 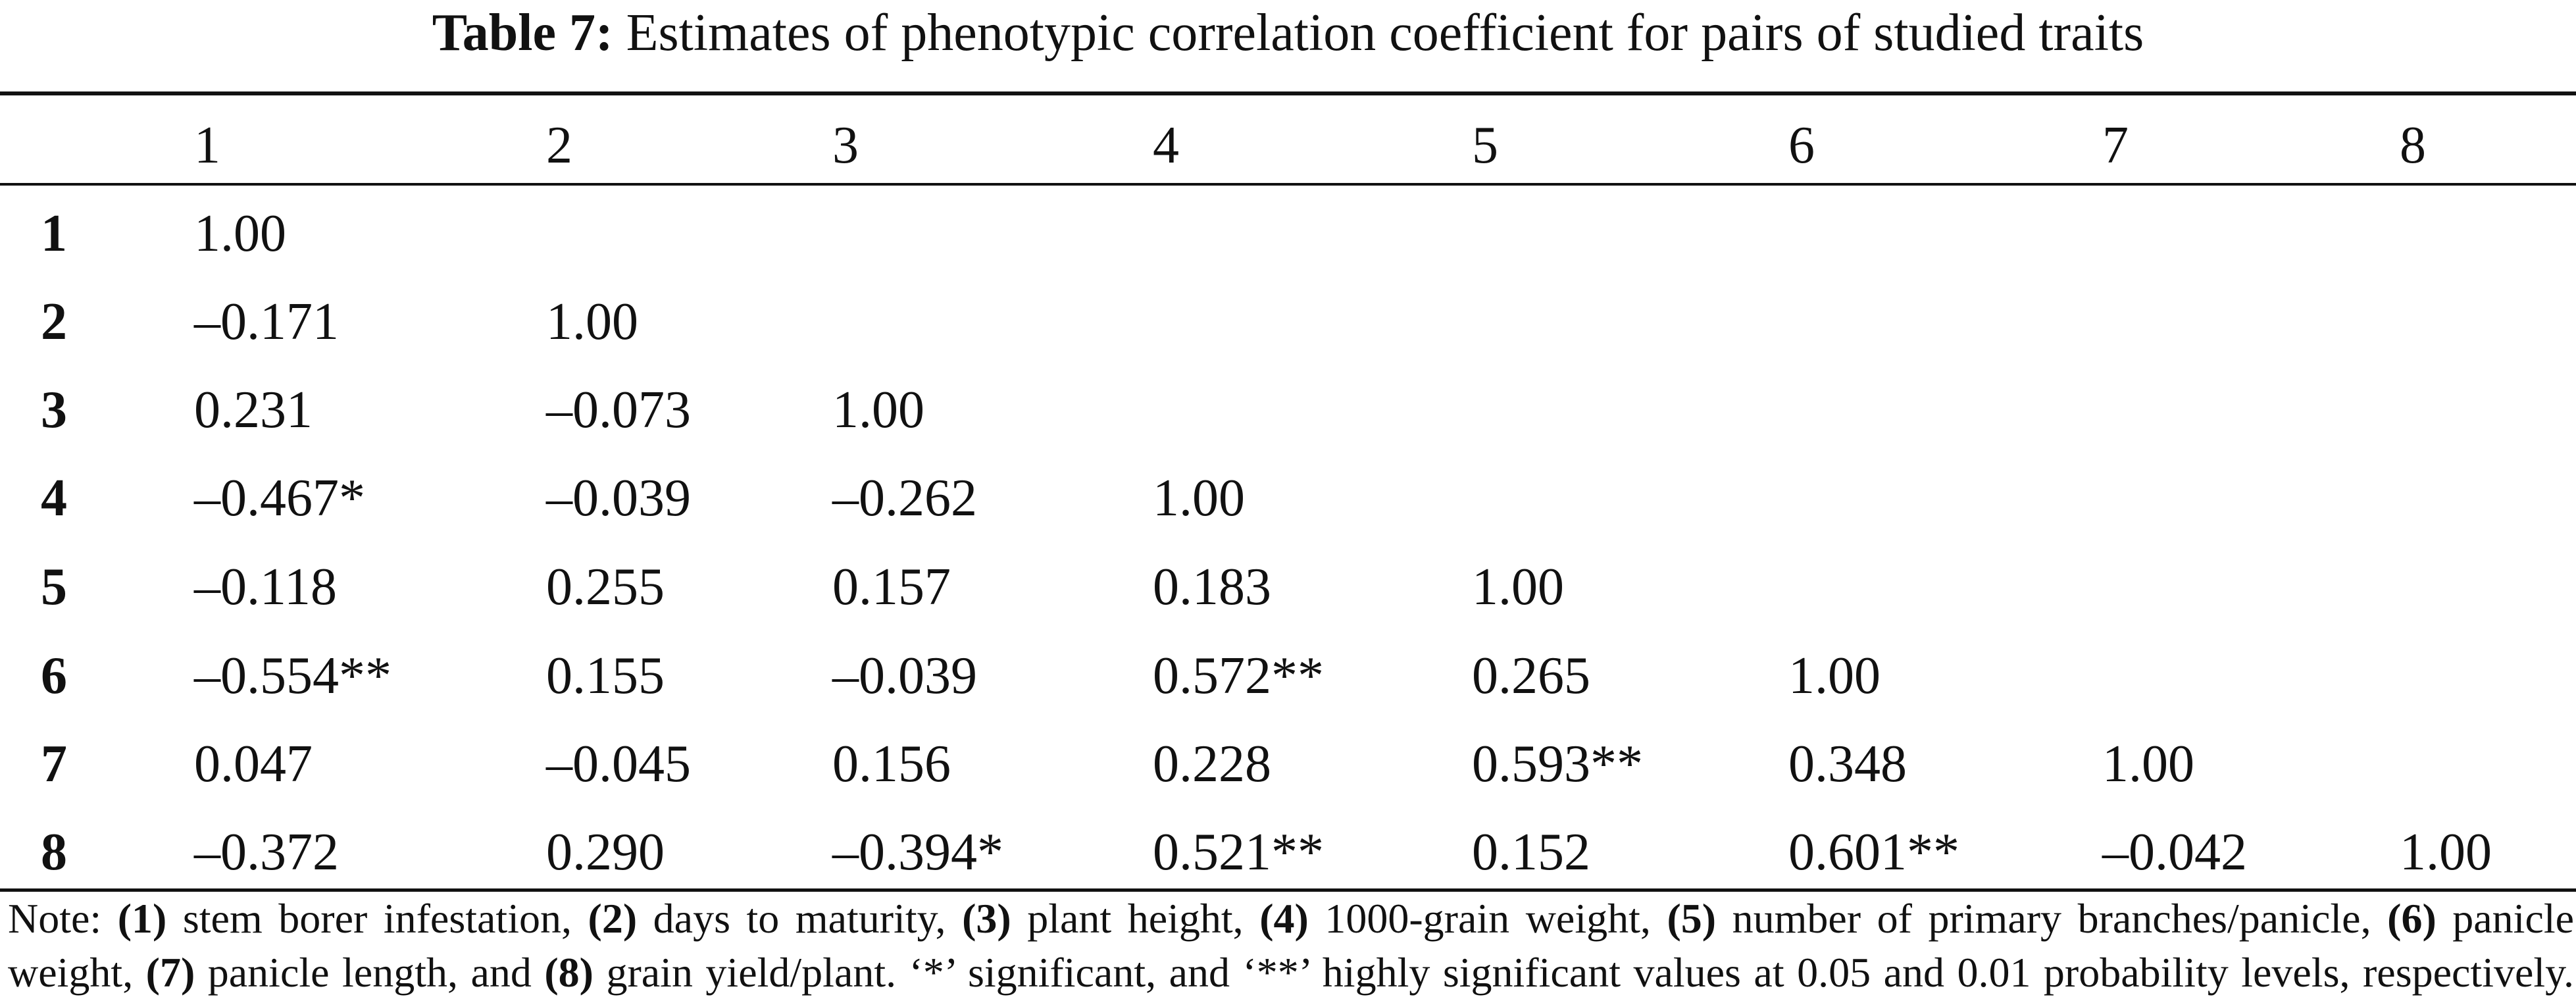 What do you see at coordinates (2412, 918) in the screenshot?
I see `note-ref-6: (6)` at bounding box center [2412, 918].